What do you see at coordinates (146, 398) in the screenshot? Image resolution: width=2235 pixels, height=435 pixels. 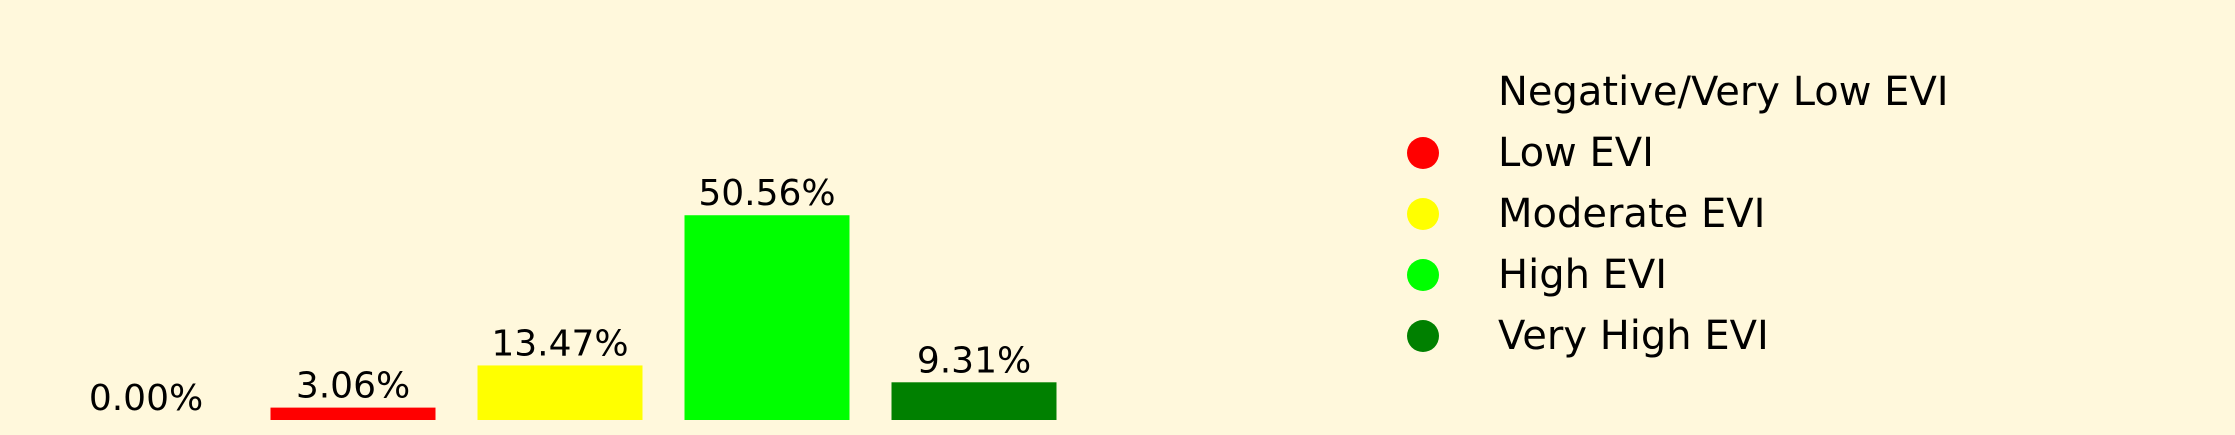 I see `data-label-0: 0.00%` at bounding box center [146, 398].